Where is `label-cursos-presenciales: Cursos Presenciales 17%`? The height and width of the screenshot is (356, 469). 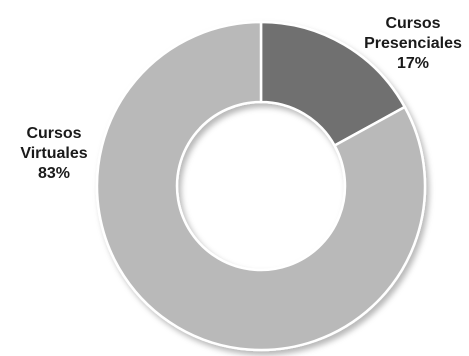 label-cursos-presenciales: Cursos Presenciales 17% is located at coordinates (412, 44).